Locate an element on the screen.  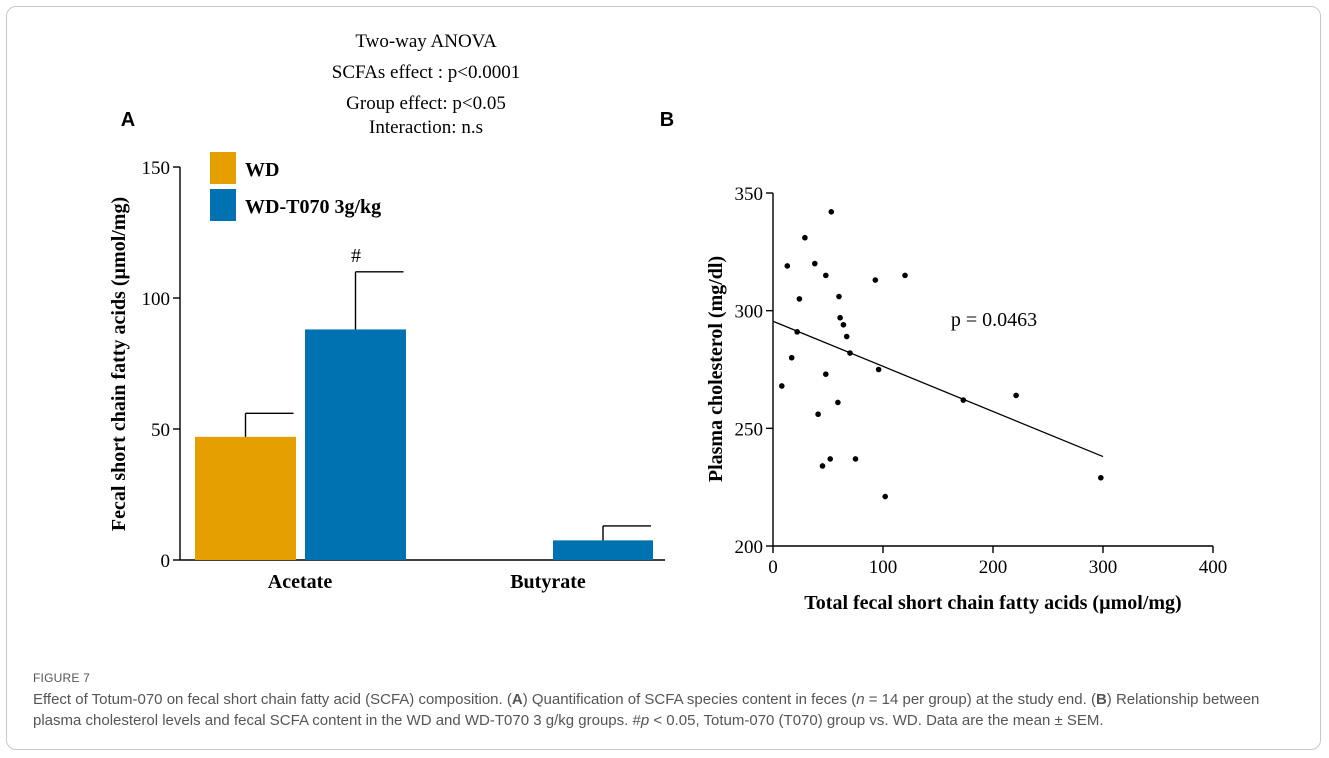
y-tick-label: 150 is located at coordinates (156, 168).